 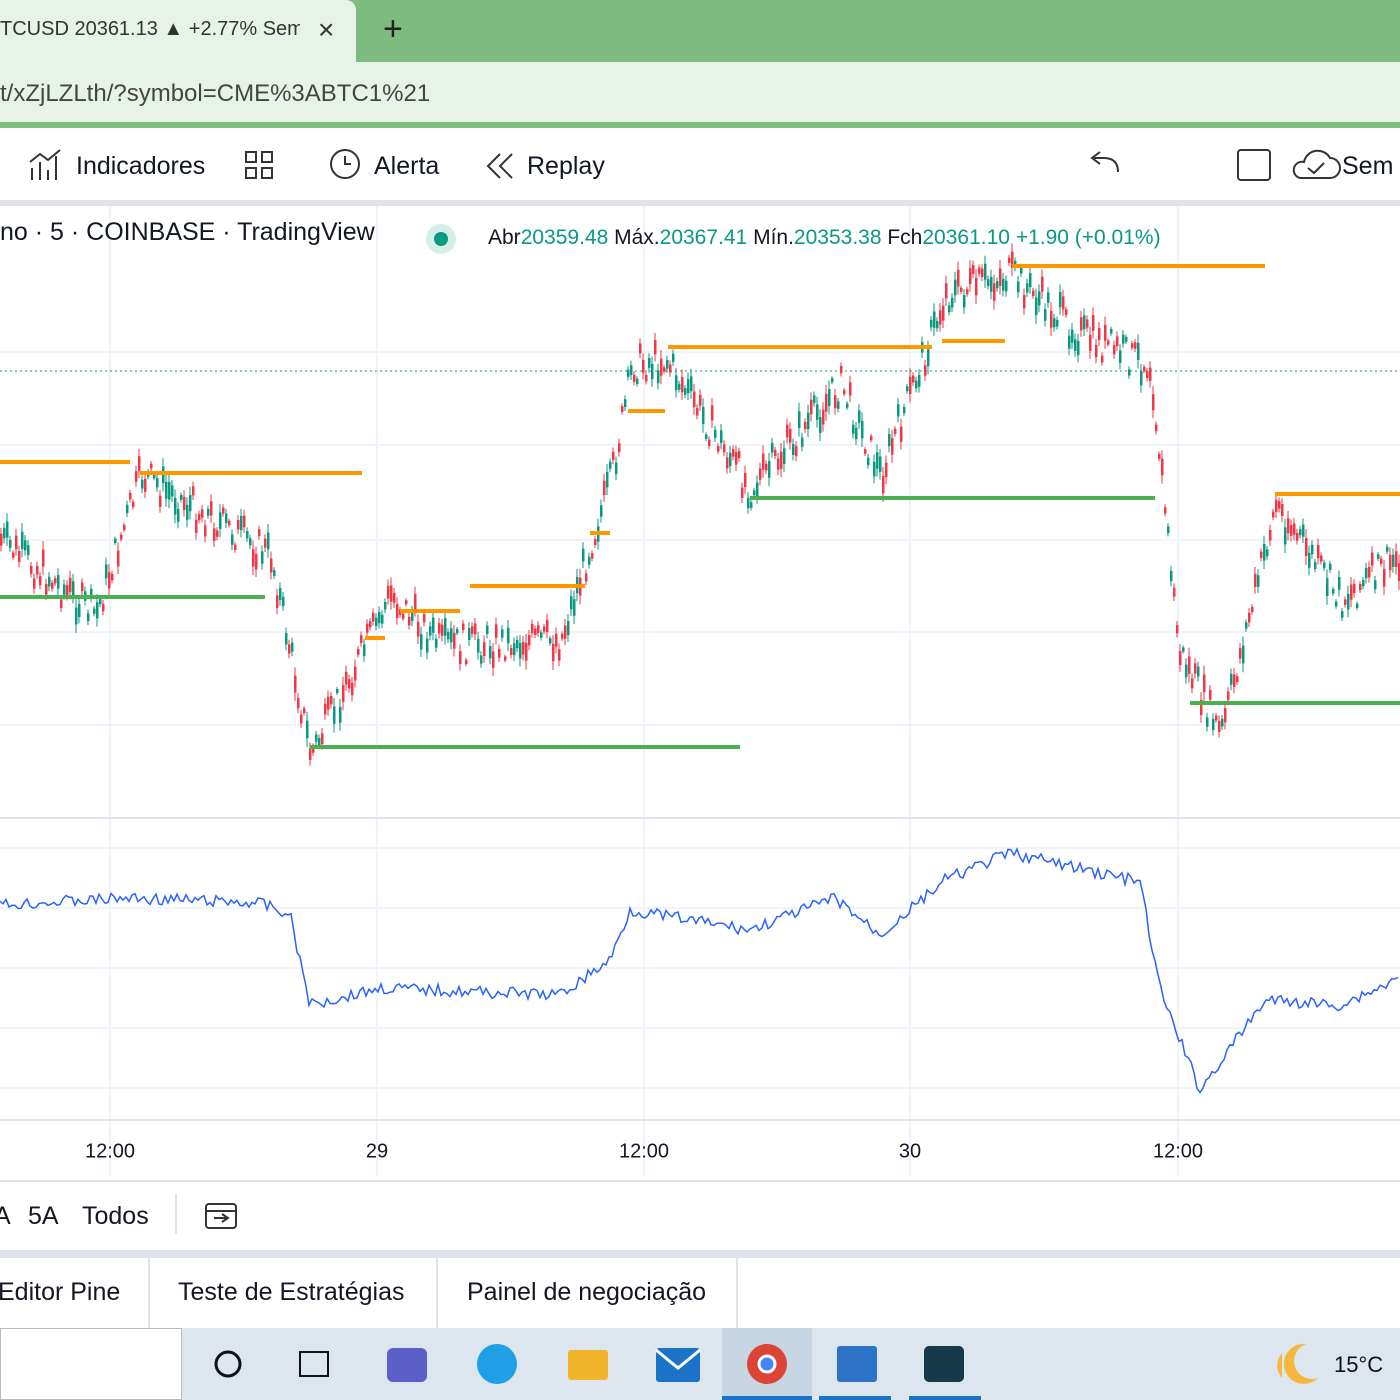 I want to click on search-box, so click(x=91, y=1364).